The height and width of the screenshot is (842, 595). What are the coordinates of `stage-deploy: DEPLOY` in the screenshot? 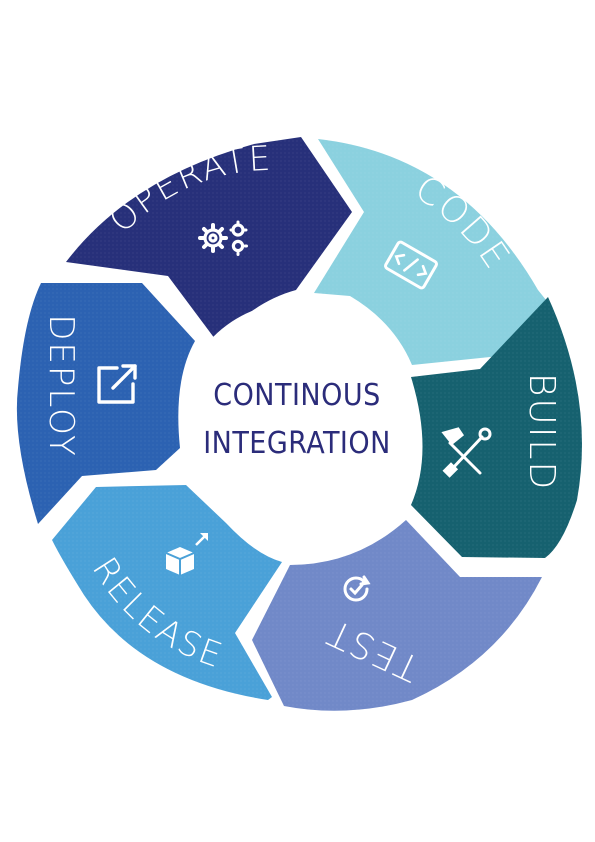 It's located at (105, 403).